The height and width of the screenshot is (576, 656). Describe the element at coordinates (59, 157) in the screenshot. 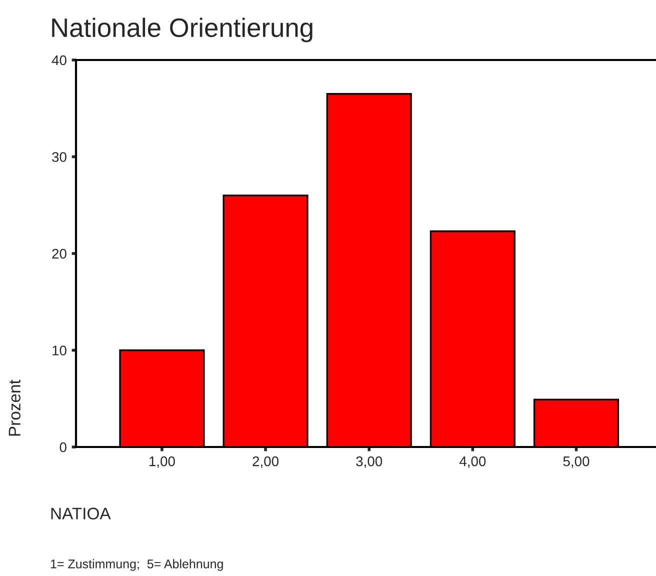

I see `y-tick-label: 30` at that location.